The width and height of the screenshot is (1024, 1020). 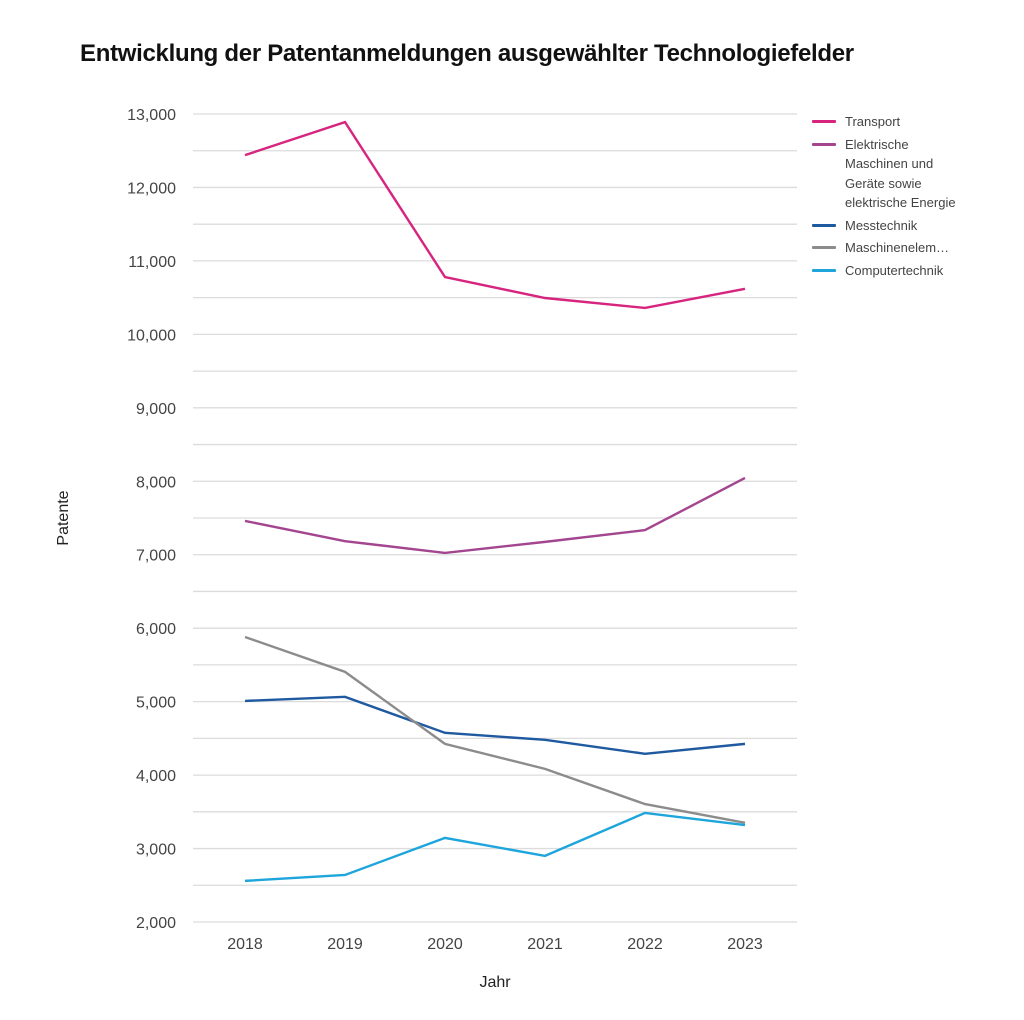 What do you see at coordinates (156, 556) in the screenshot?
I see `y-tick-label: 7,000` at bounding box center [156, 556].